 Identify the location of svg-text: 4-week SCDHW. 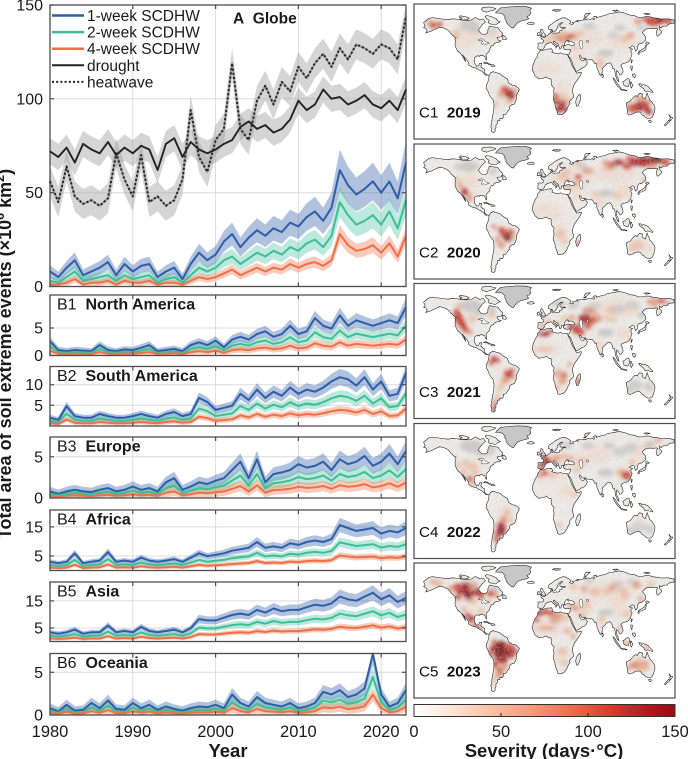
(143, 49).